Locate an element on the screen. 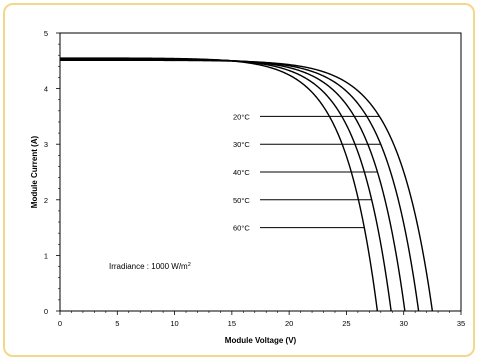  x-tick-label: 35 is located at coordinates (461, 323).